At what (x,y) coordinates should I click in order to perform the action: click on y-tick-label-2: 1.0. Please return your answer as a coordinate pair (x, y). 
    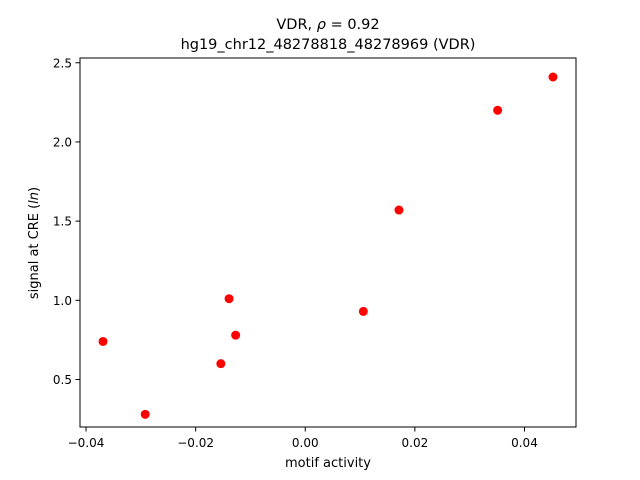
    Looking at the image, I should click on (62, 301).